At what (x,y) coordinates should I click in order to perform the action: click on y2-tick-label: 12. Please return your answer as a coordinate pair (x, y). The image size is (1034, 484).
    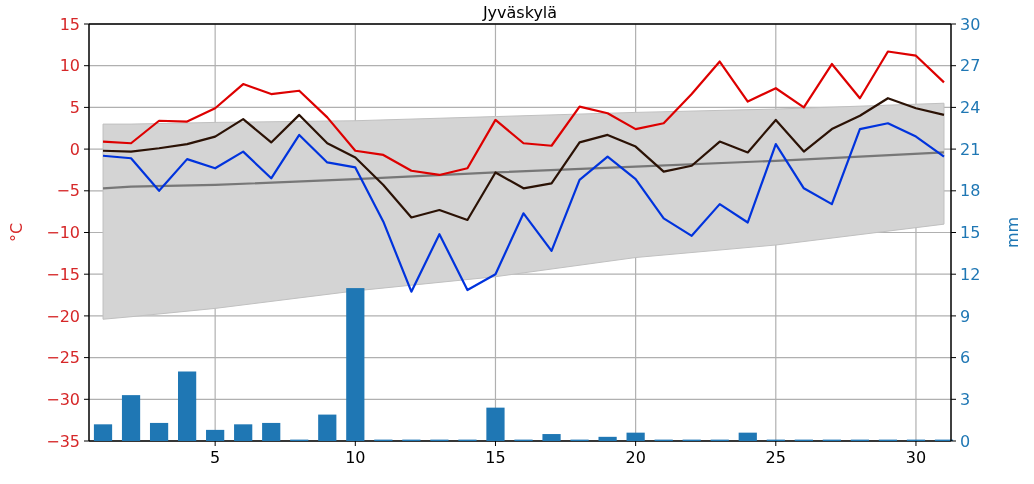
    Looking at the image, I should click on (970, 274).